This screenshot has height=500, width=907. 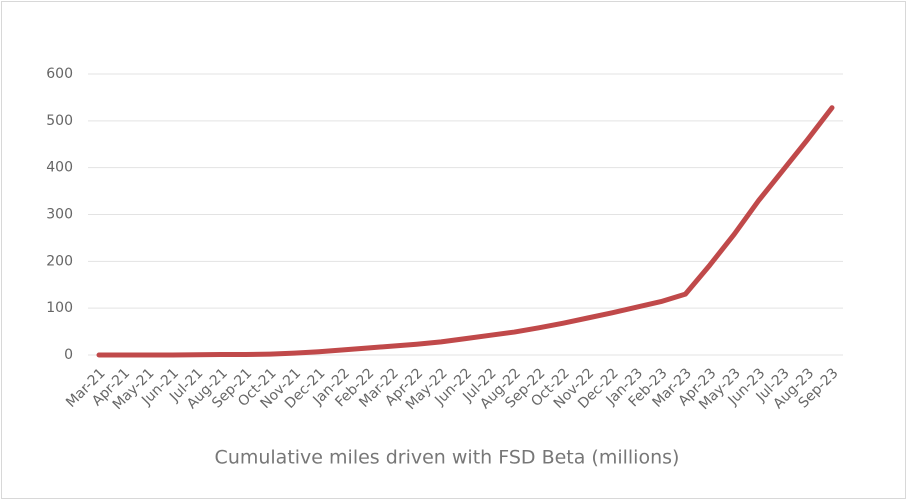 I want to click on y-tick-label: 200, so click(x=59, y=261).